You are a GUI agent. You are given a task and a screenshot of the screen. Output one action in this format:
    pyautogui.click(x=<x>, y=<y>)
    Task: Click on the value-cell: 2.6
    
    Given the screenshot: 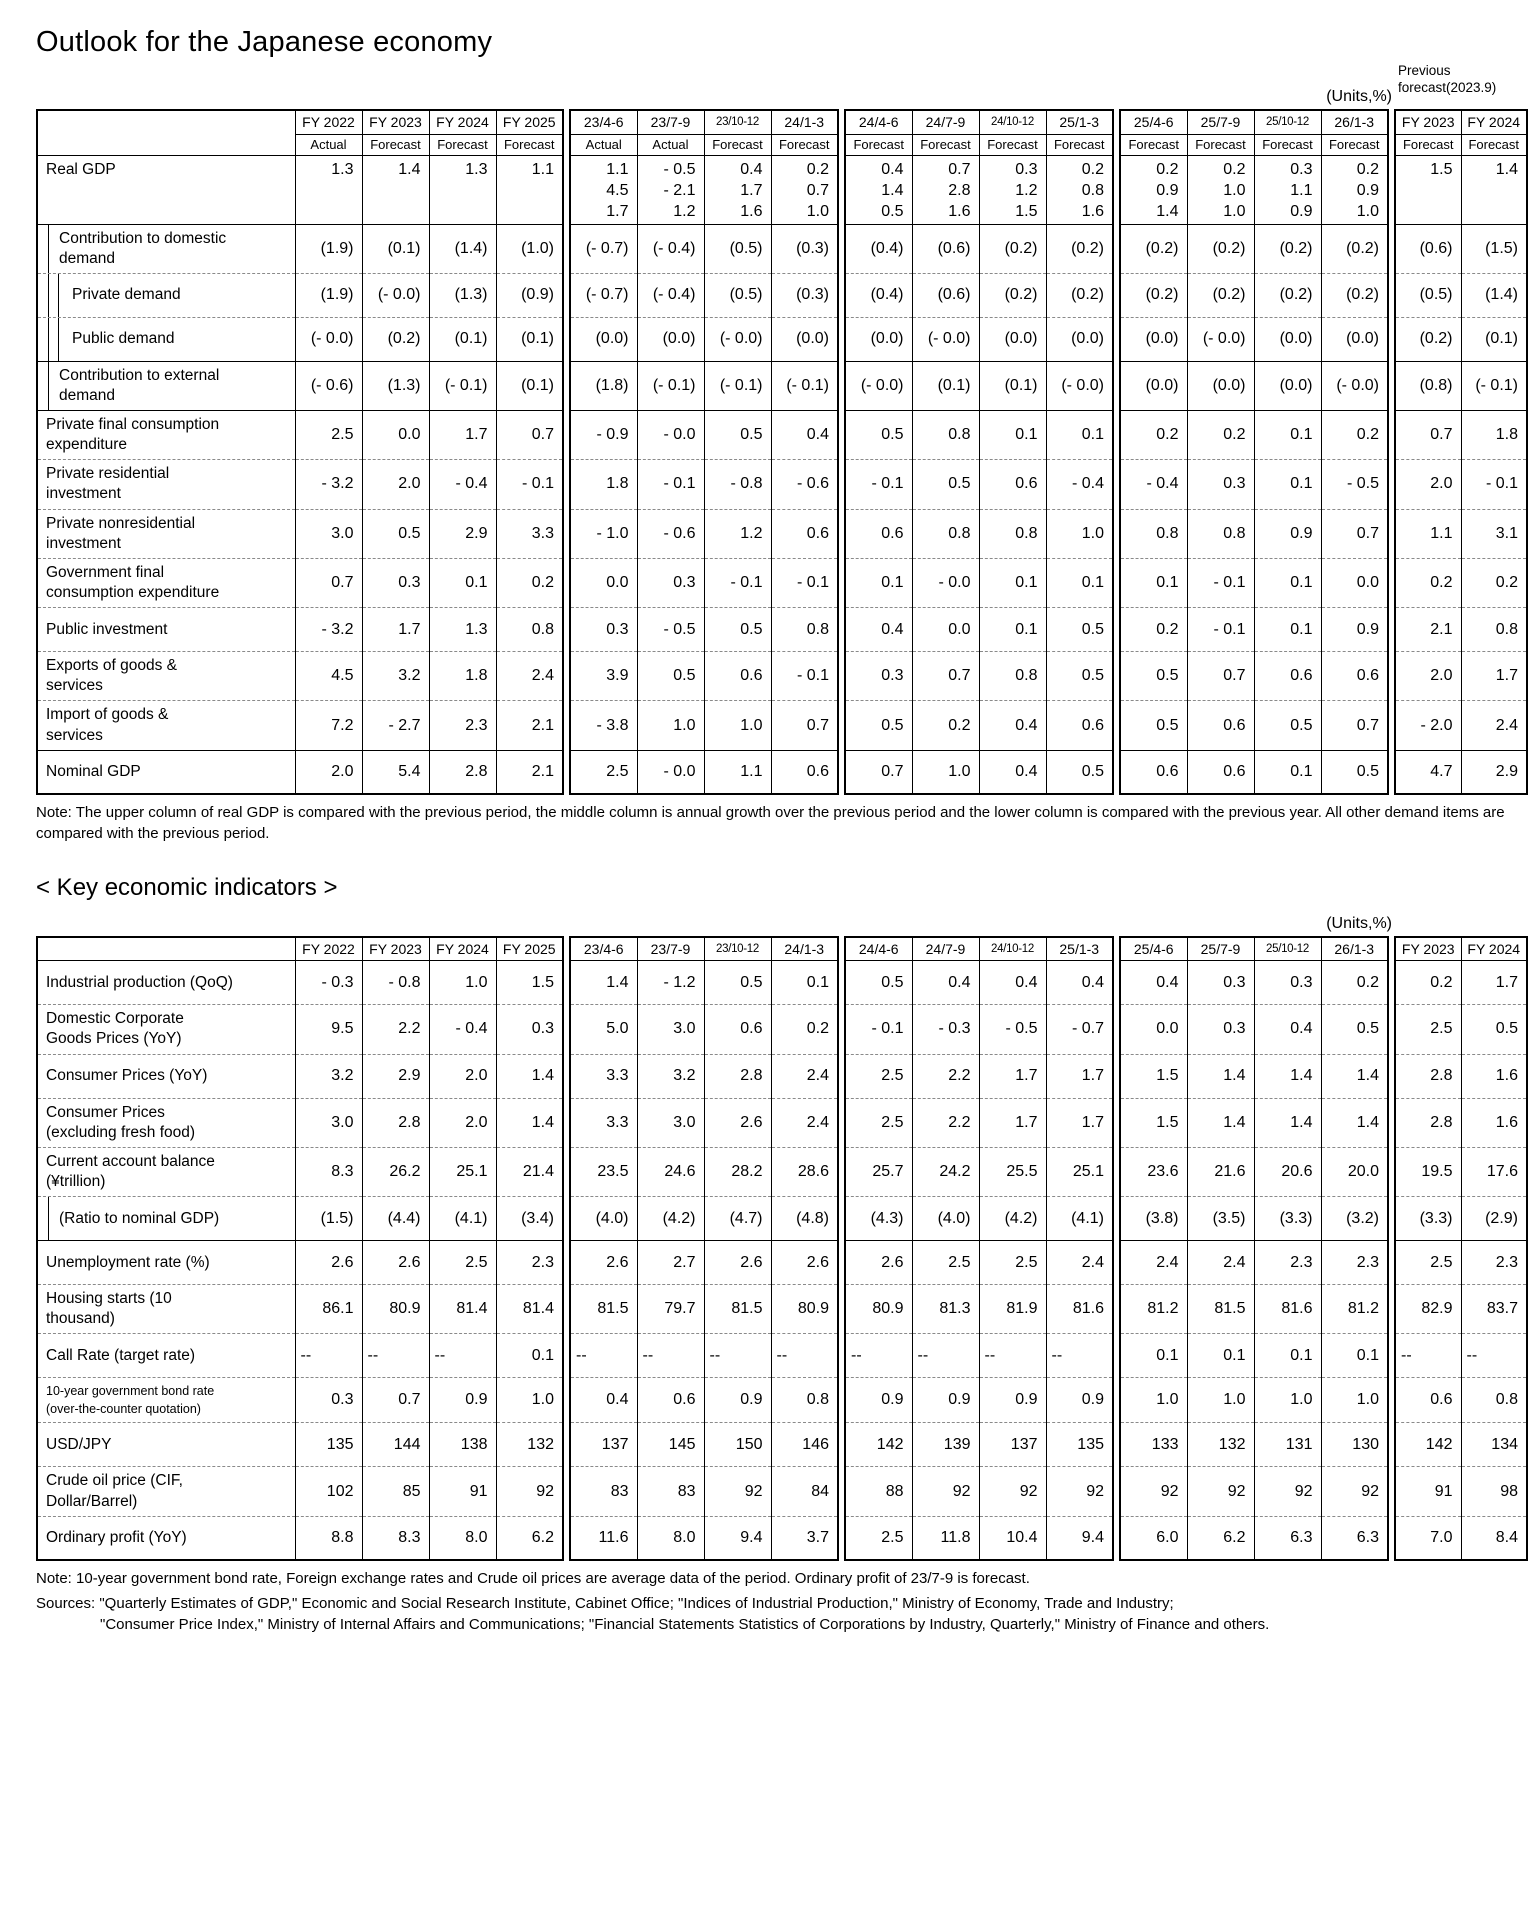 What is the action you would take?
    pyautogui.click(x=603, y=1262)
    